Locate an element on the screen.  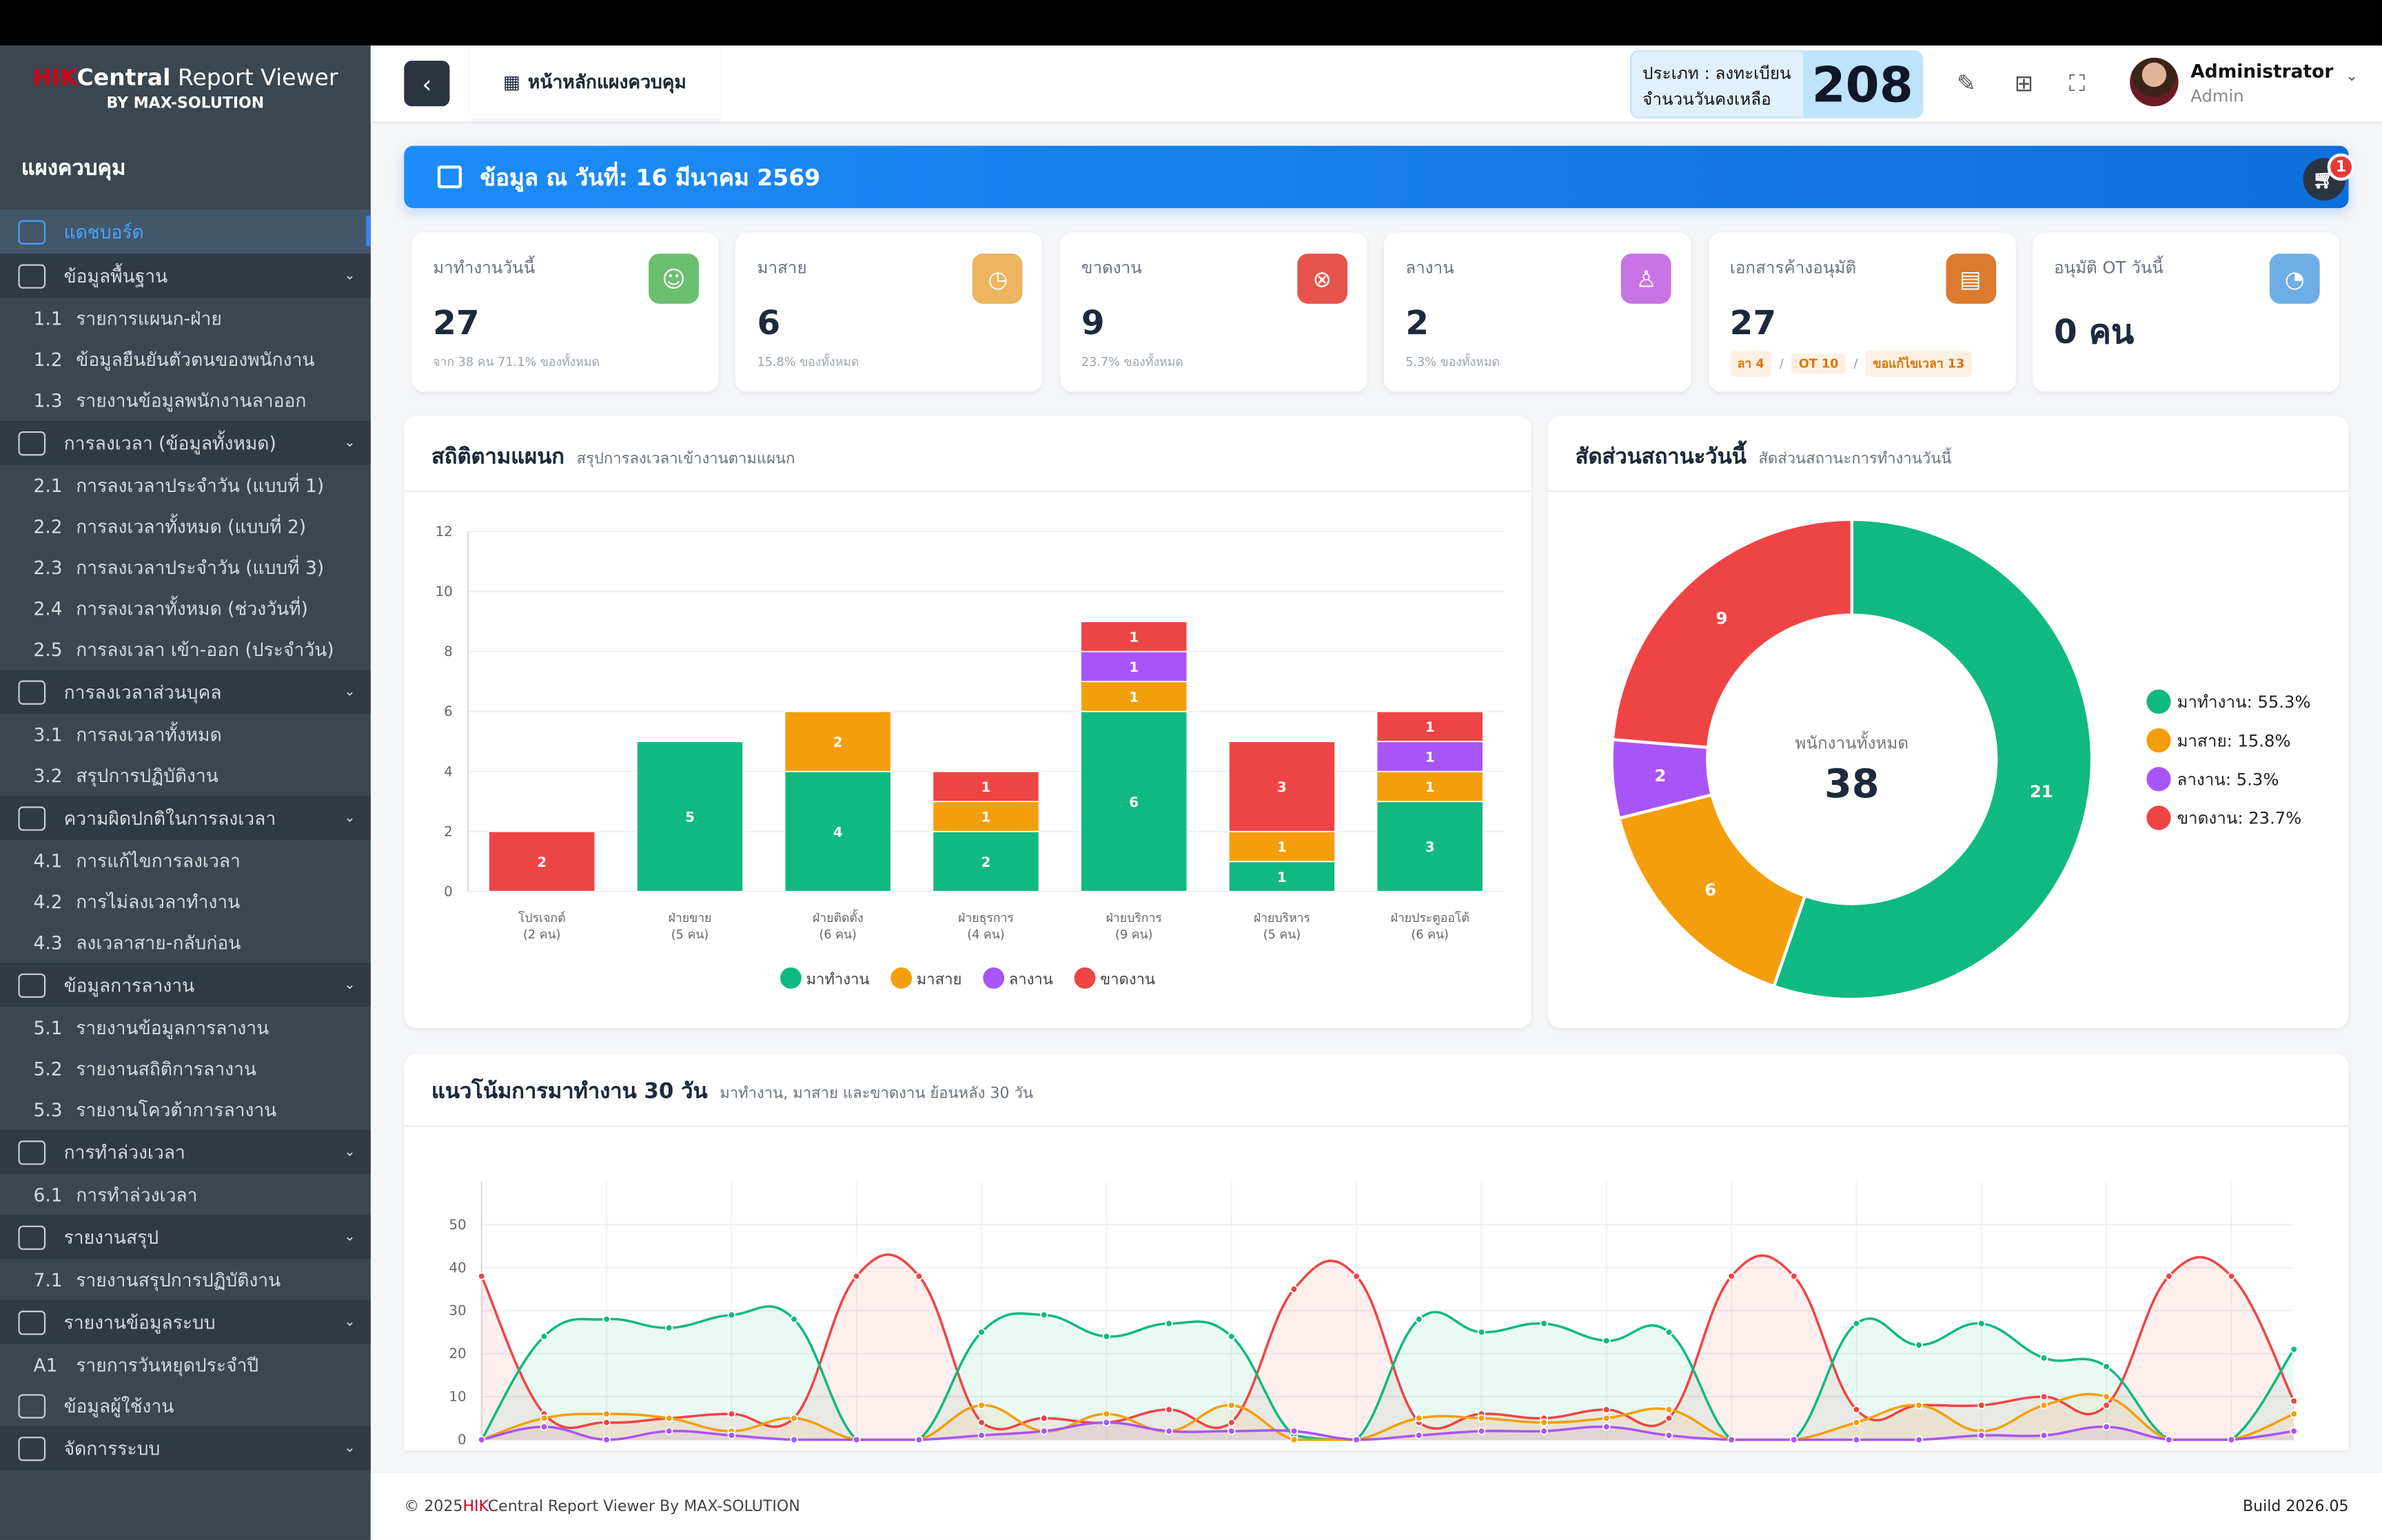
legend-label: ขาดงาน: 23.7% is located at coordinates (2239, 818).